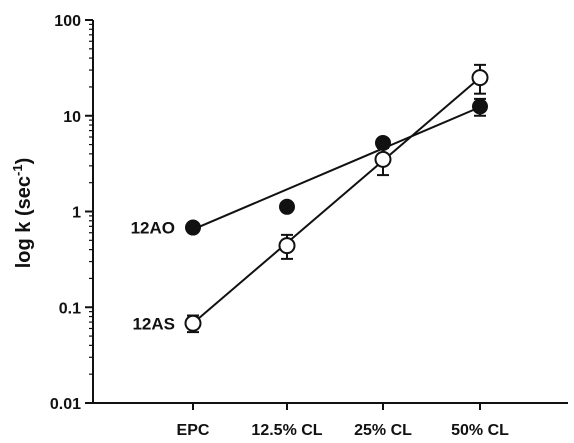 Image resolution: width=574 pixels, height=443 pixels. What do you see at coordinates (193, 430) in the screenshot?
I see `x-tick-label: EPC` at bounding box center [193, 430].